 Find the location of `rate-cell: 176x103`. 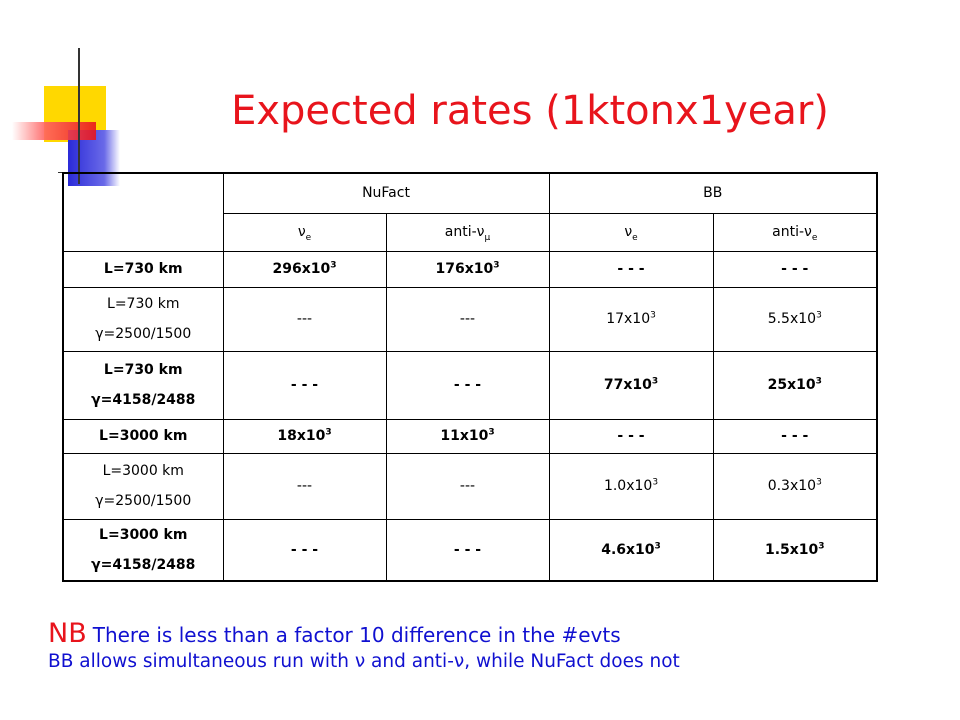

rate-cell: 176x103 is located at coordinates (467, 269).